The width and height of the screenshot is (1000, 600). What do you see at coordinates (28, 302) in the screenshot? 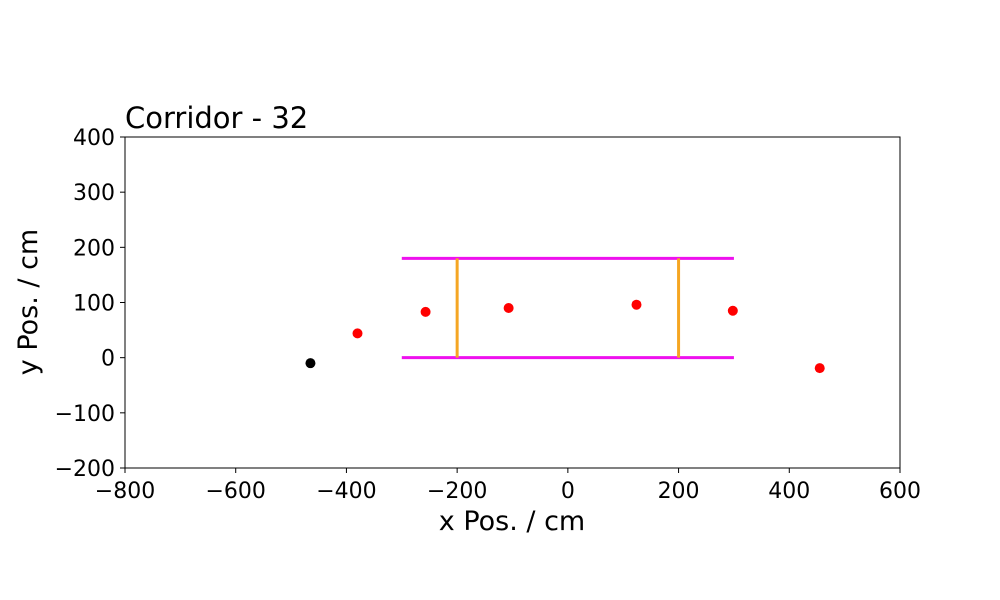
I see `y-axis-label: y Pos. / cm` at bounding box center [28, 302].